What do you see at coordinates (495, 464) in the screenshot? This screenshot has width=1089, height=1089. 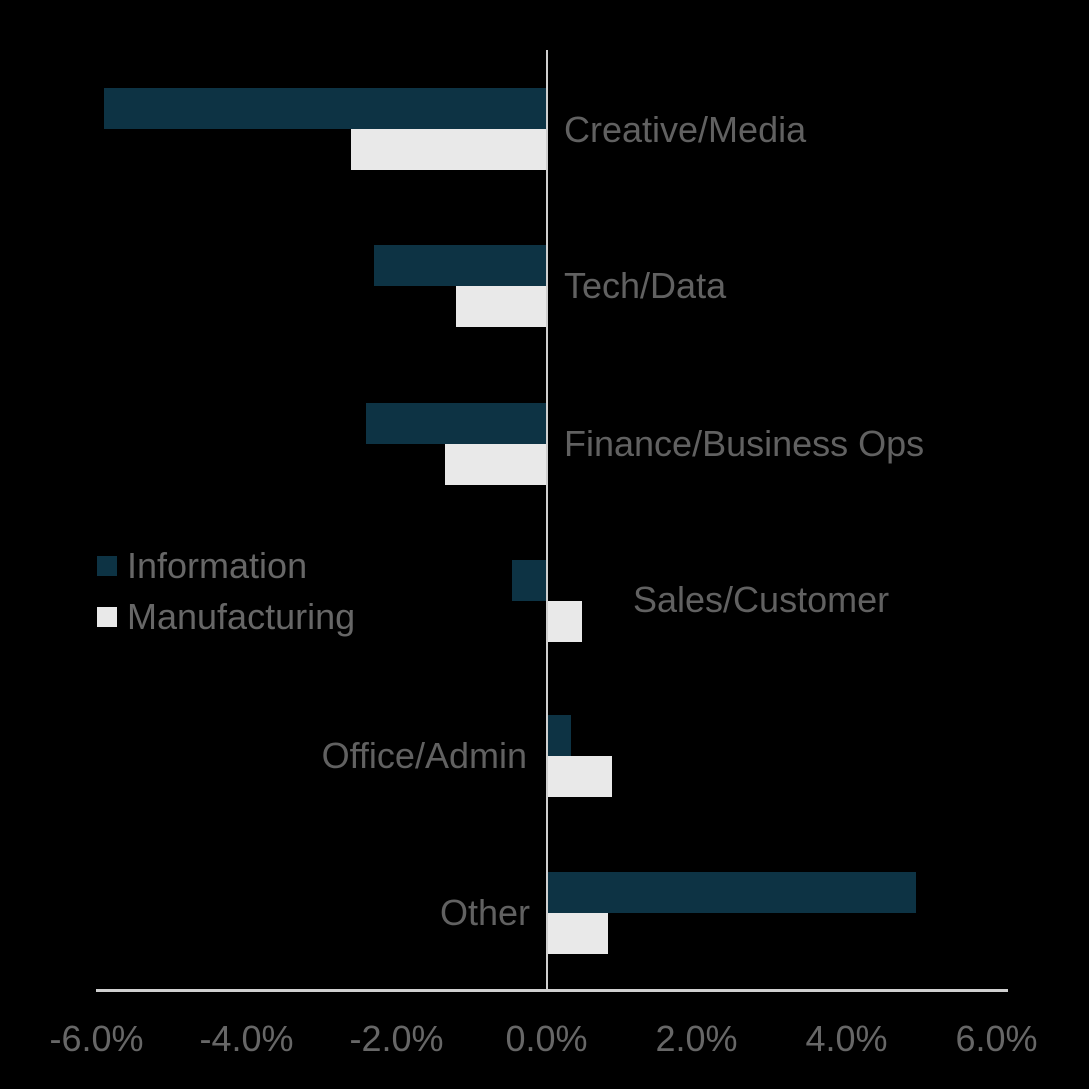 I see `manufacturing-bar-finance-business-ops` at bounding box center [495, 464].